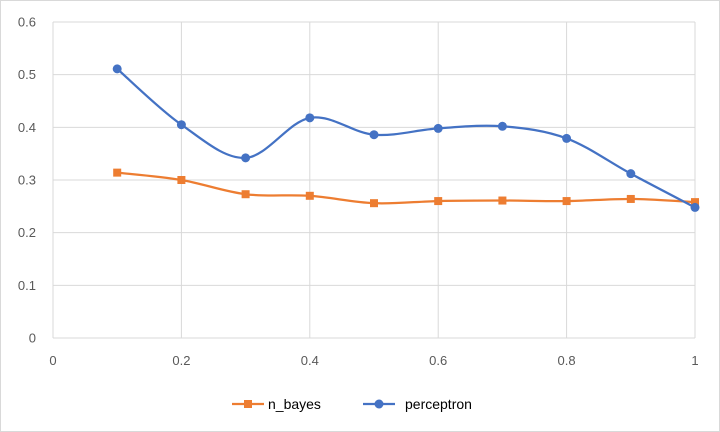 This screenshot has height=432, width=720. What do you see at coordinates (248, 404) in the screenshot?
I see `legend-marker-n-bayes` at bounding box center [248, 404].